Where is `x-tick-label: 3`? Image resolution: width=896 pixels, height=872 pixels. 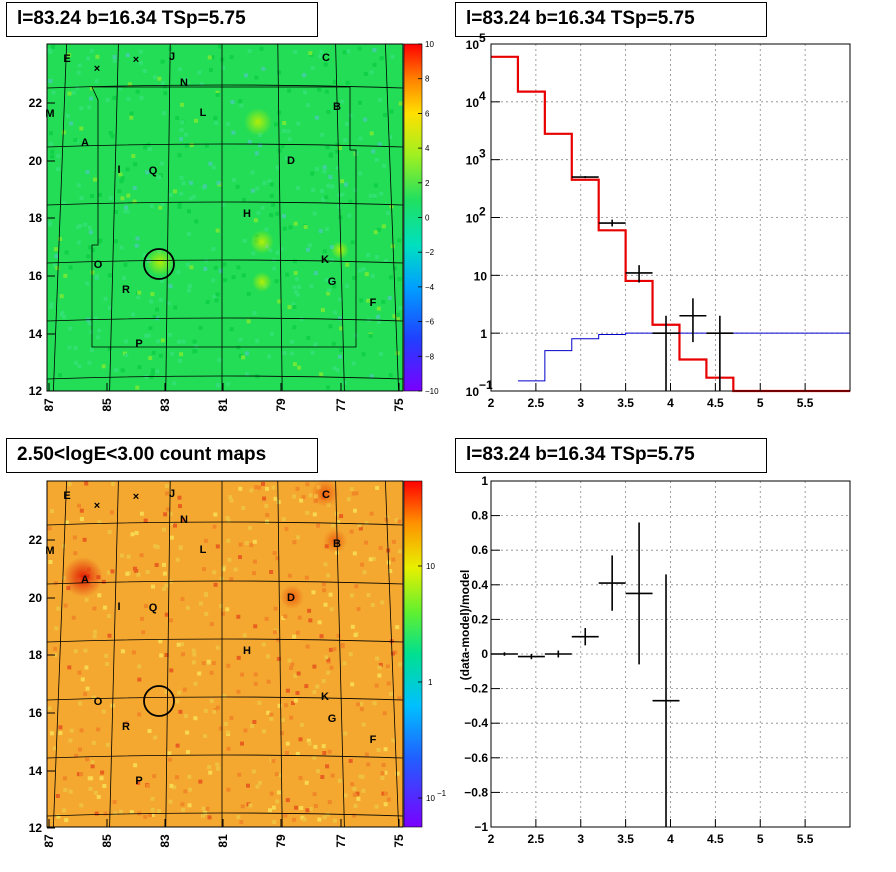
x-tick-label: 3 is located at coordinates (580, 839).